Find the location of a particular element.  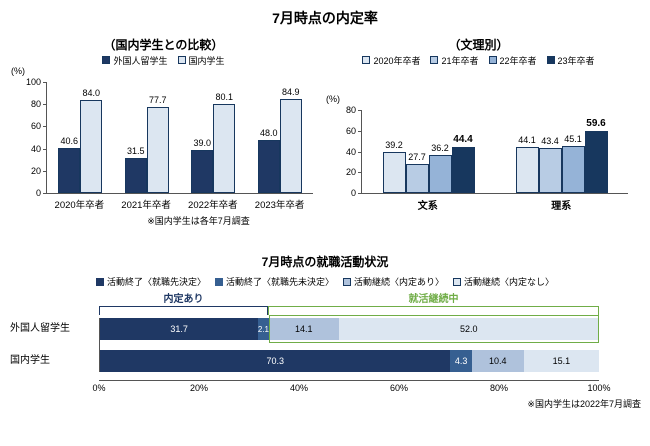

bar: 77.7 is located at coordinates (157, 144).